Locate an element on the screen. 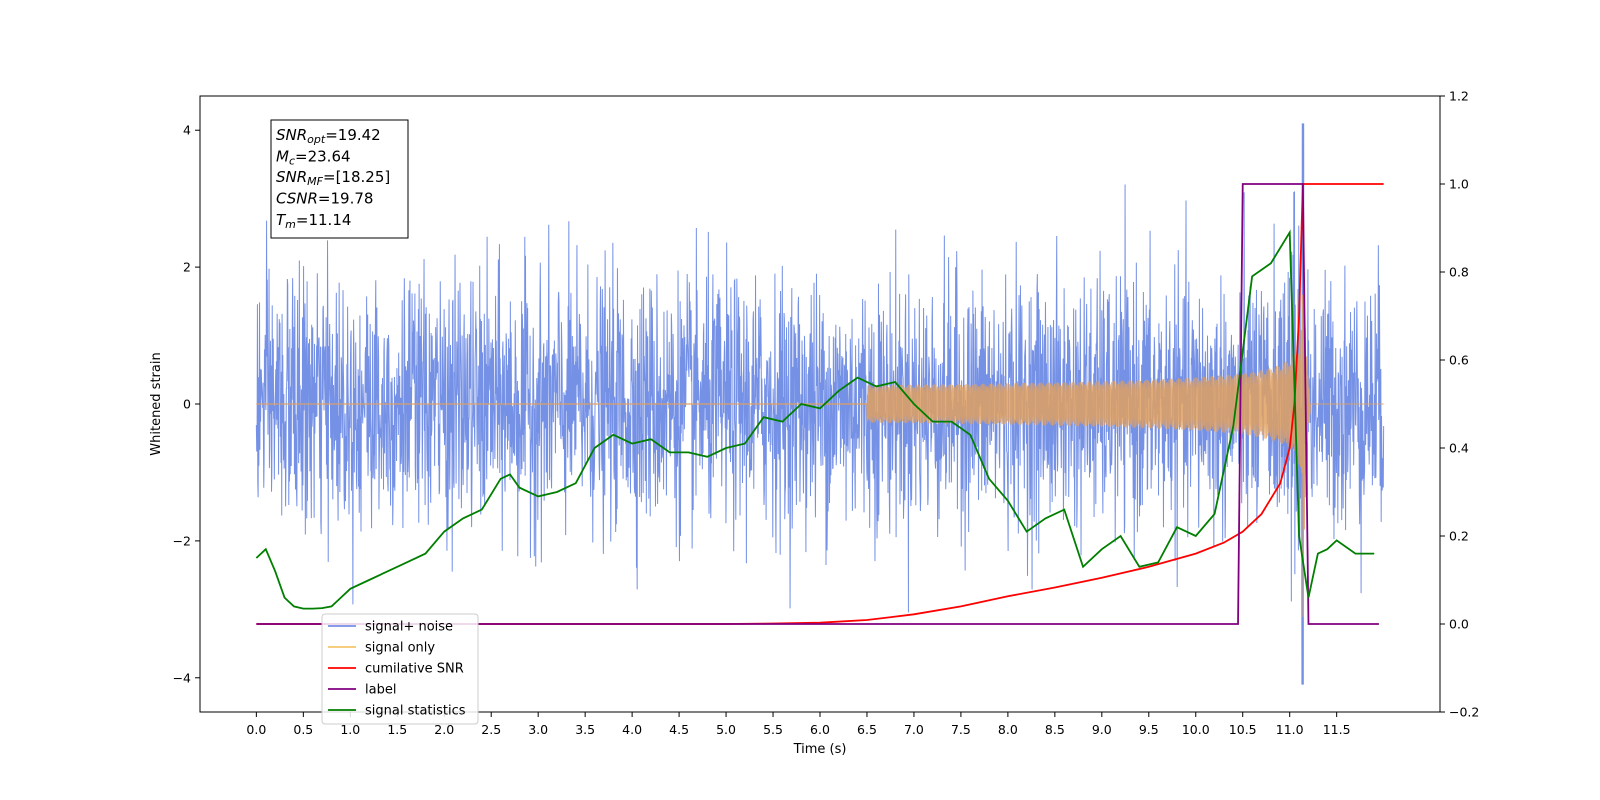 This screenshot has height=800, width=1600. y-tick-label: 0 is located at coordinates (187, 404).